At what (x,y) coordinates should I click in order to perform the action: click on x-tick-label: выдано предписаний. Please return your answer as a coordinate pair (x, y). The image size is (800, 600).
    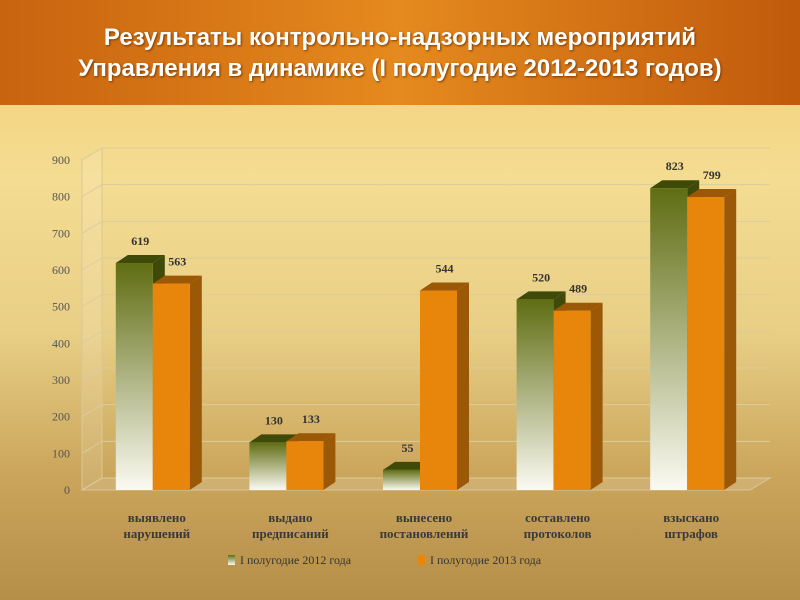
    Looking at the image, I should click on (290, 525).